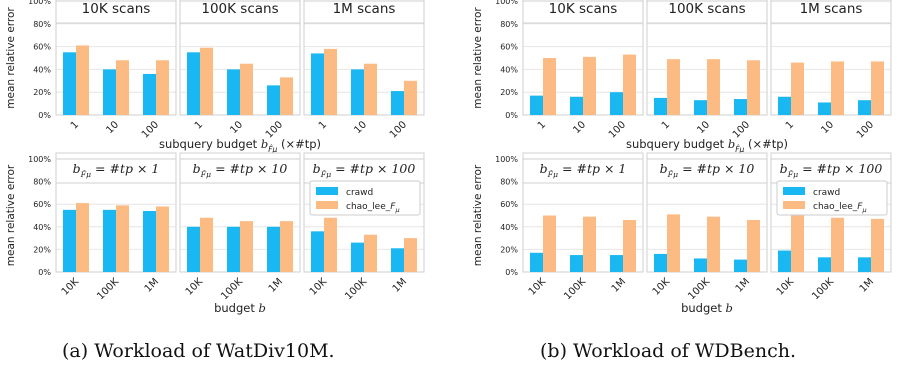  What do you see at coordinates (506, 3) in the screenshot?
I see `y-tick-label: 100%` at bounding box center [506, 3].